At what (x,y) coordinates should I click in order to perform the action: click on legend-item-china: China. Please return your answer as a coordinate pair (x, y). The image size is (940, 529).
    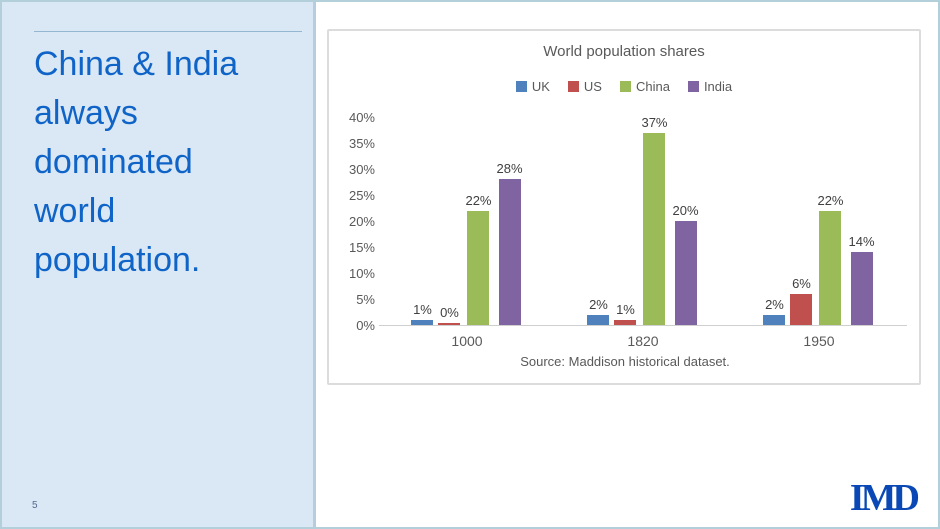
    Looking at the image, I should click on (644, 86).